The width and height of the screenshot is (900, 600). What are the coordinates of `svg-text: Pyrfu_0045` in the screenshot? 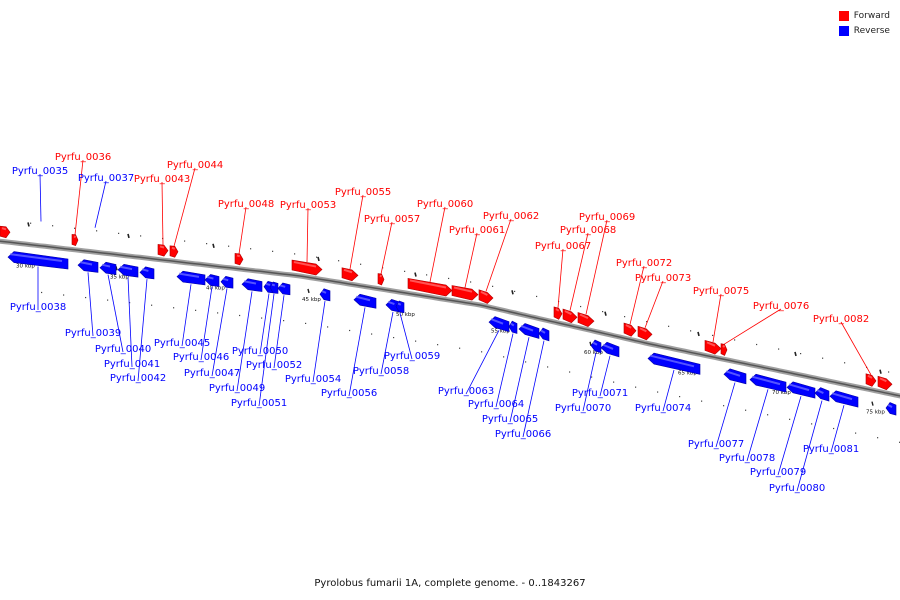 It's located at (182, 343).